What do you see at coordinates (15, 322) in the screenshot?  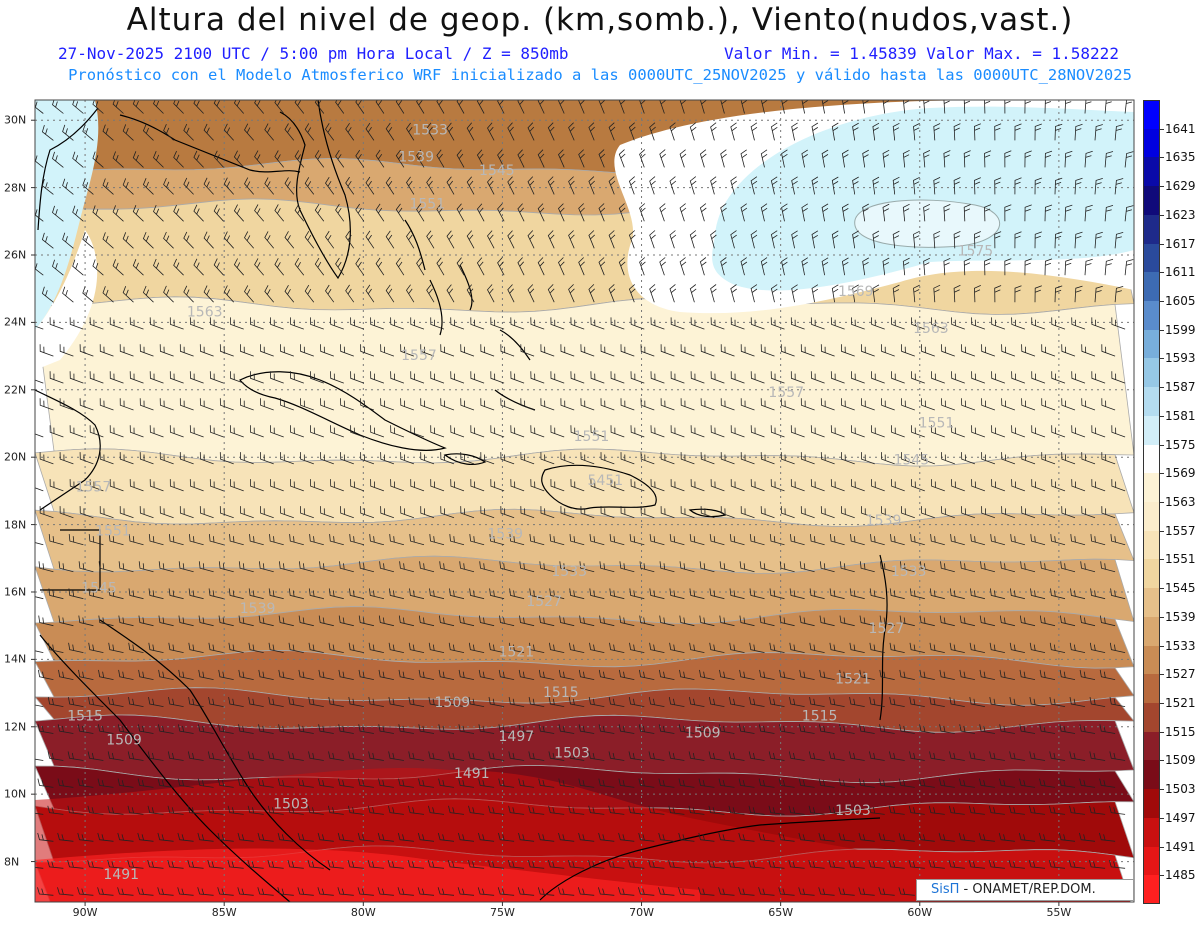 I see `lat-label: 24N` at bounding box center [15, 322].